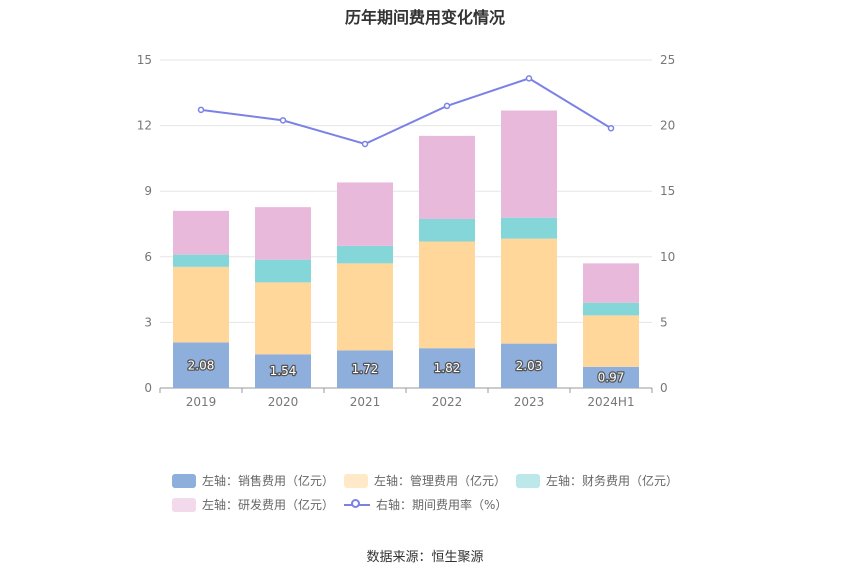 This screenshot has height=575, width=850. Describe the element at coordinates (148, 257) in the screenshot. I see `left-axis-tick-label: 6` at that location.